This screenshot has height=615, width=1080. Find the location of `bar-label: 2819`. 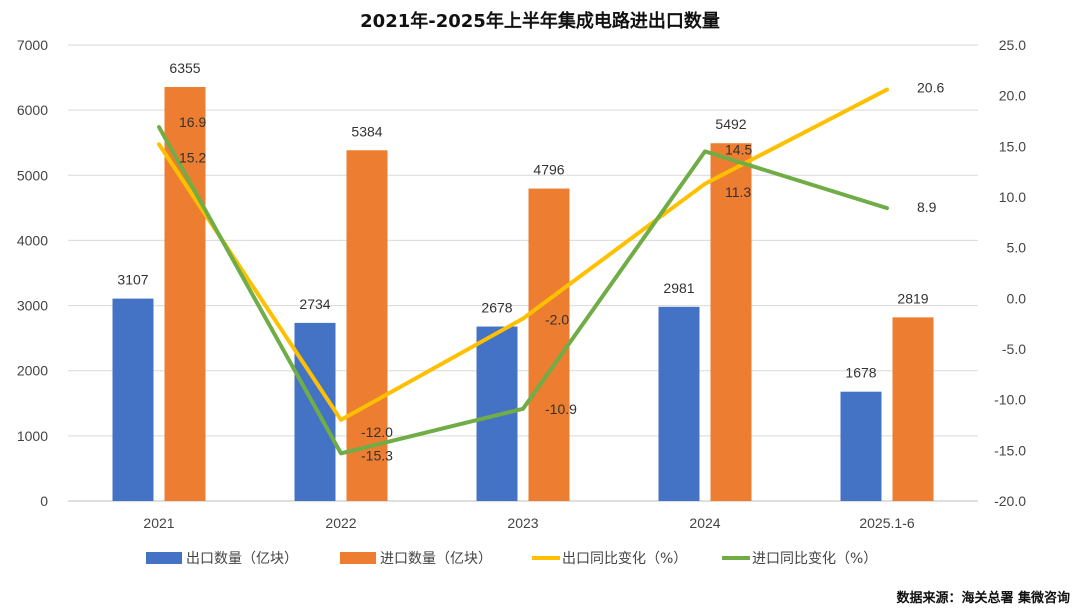

bar-label: 2819 is located at coordinates (912, 298).